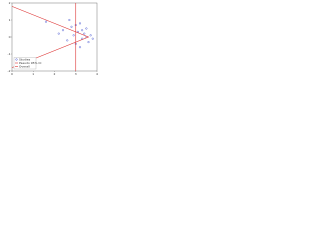 The width and height of the screenshot is (320, 240). What do you see at coordinates (50, 37) in the screenshot?
I see `line` at bounding box center [50, 37].